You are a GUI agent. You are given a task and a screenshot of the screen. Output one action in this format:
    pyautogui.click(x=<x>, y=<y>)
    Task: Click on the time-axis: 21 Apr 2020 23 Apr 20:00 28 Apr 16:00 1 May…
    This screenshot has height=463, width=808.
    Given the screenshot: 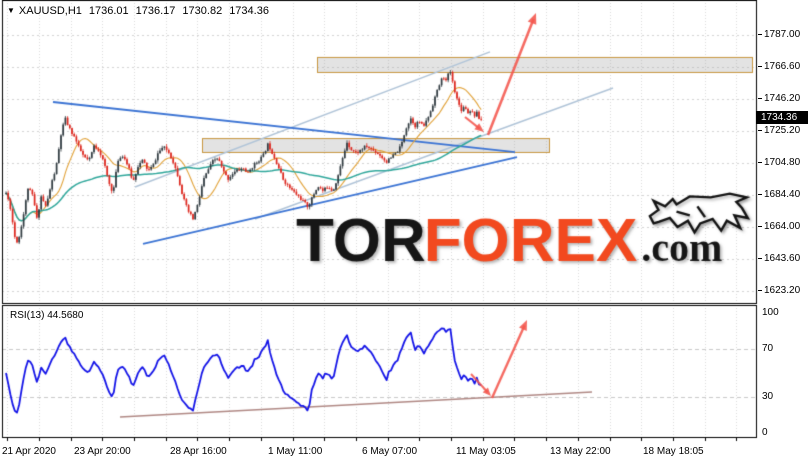 What is the action you would take?
    pyautogui.click(x=378, y=453)
    